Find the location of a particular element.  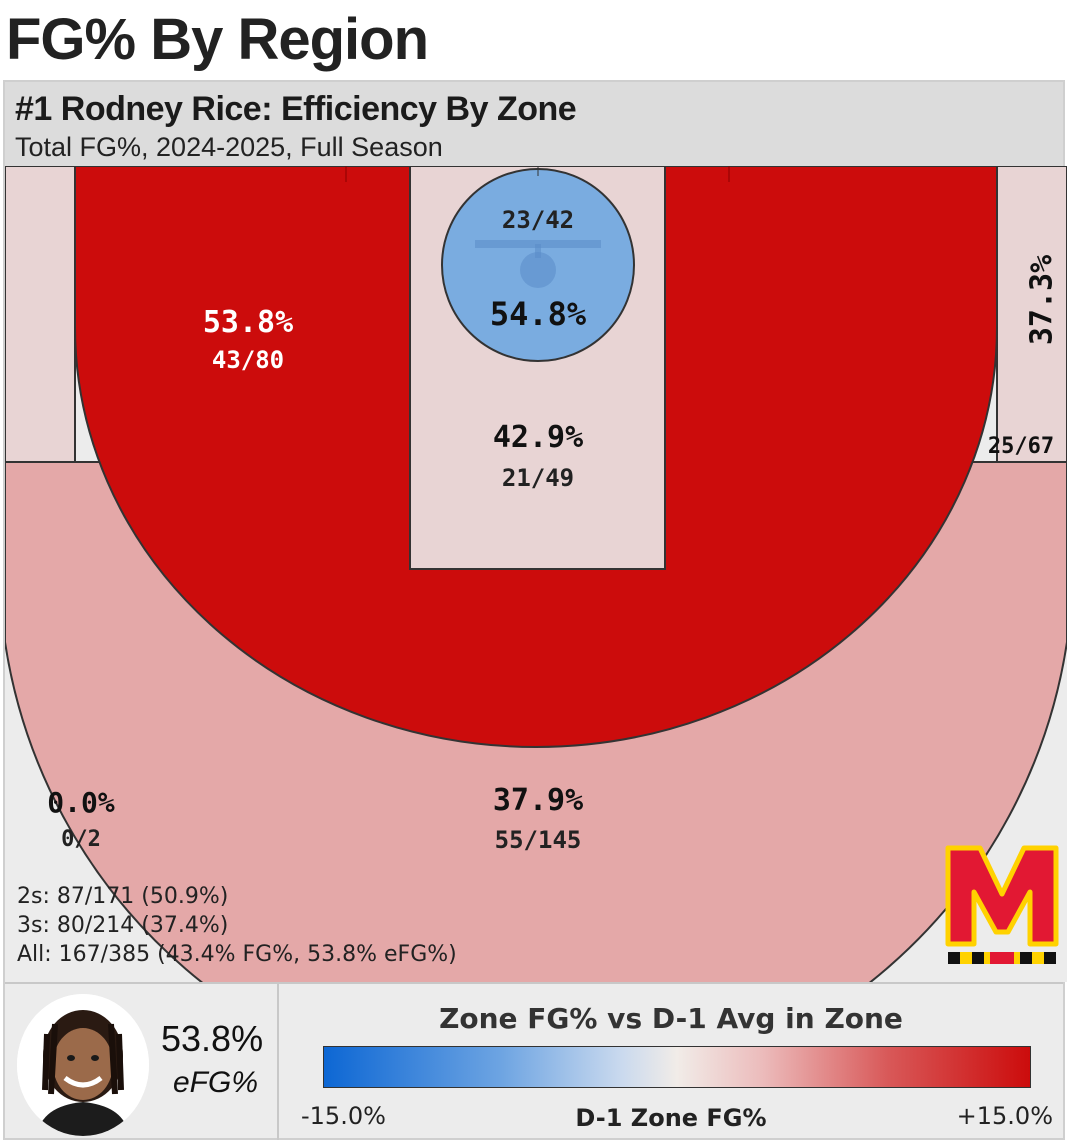

label-paint-fg: 42.9% is located at coordinates (538, 437).